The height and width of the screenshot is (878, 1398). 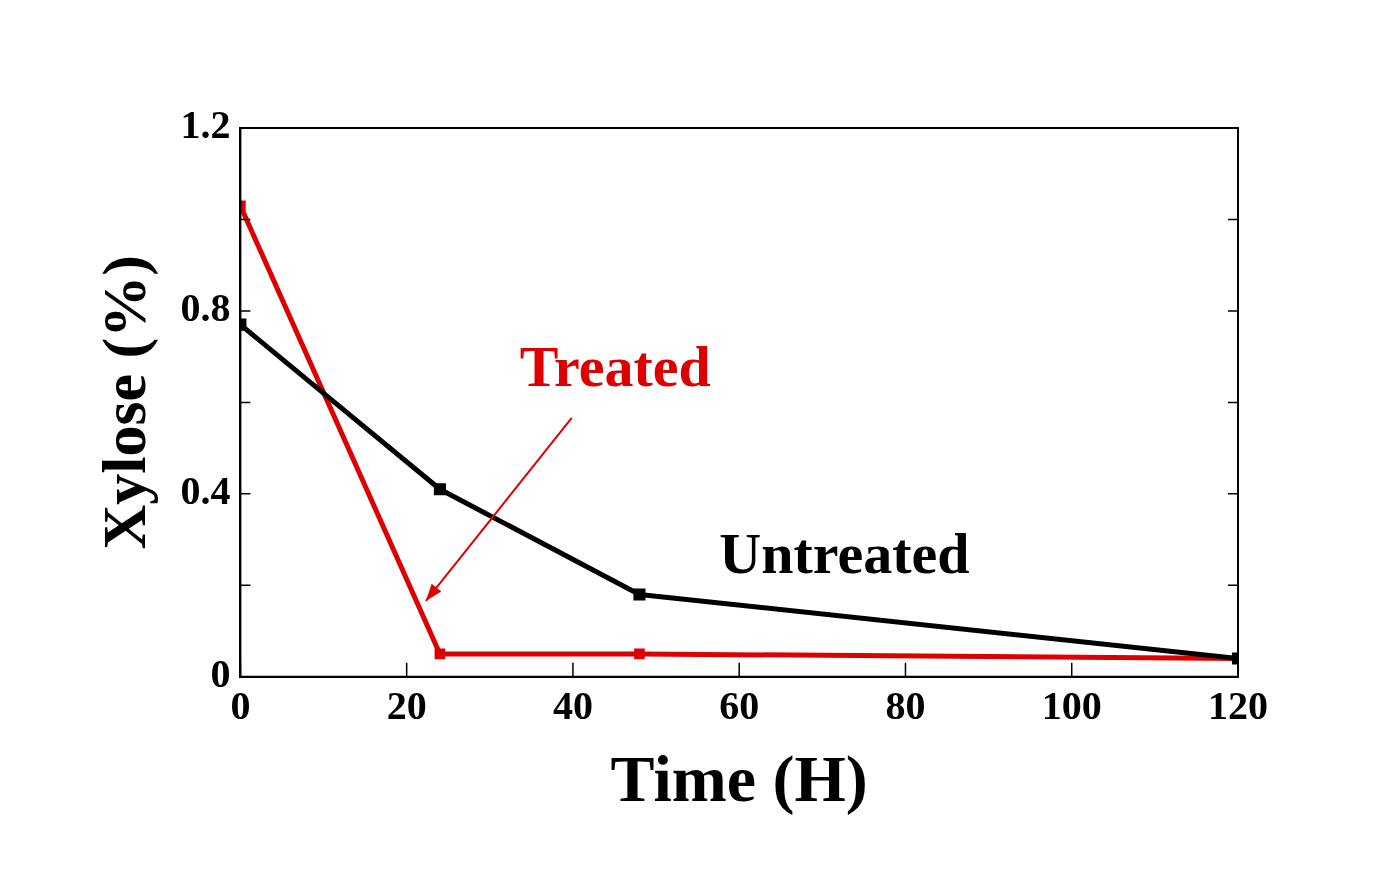 What do you see at coordinates (739, 779) in the screenshot?
I see `x-axis-title: Time (H)` at bounding box center [739, 779].